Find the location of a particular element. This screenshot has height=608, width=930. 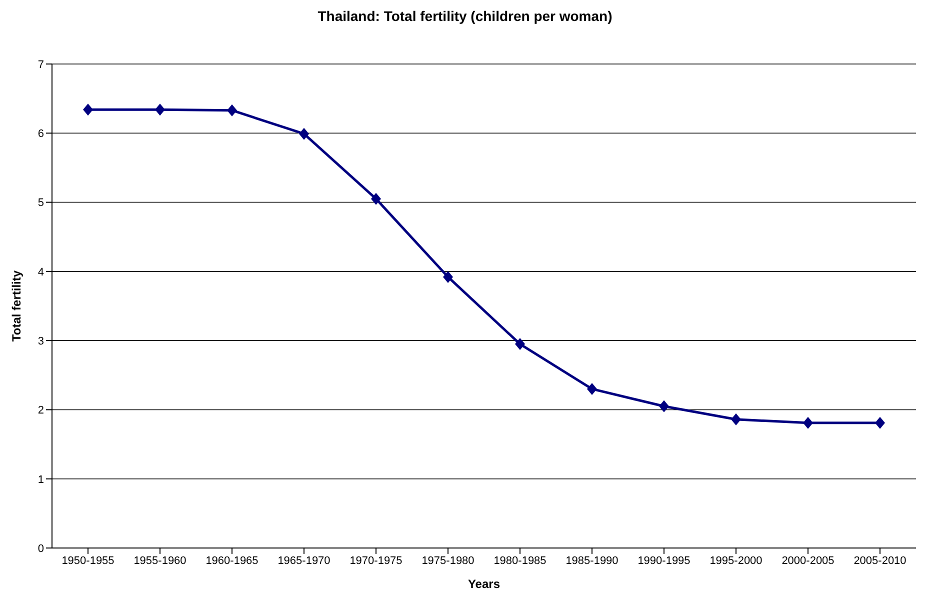

x-tick-label: 1995-2000 is located at coordinates (736, 560).